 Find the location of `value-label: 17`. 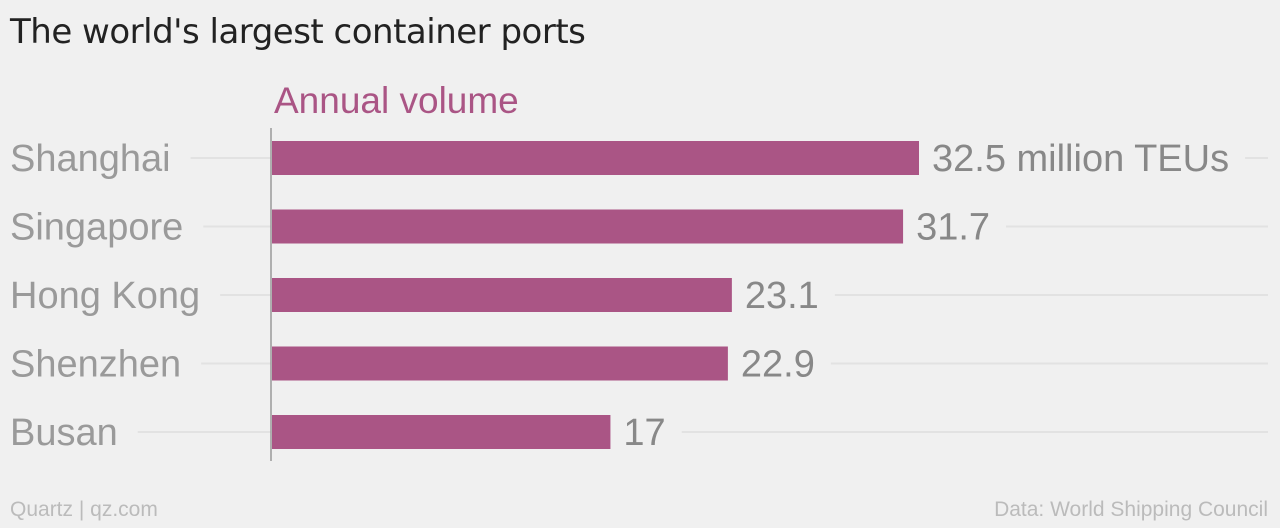

value-label: 17 is located at coordinates (644, 433).